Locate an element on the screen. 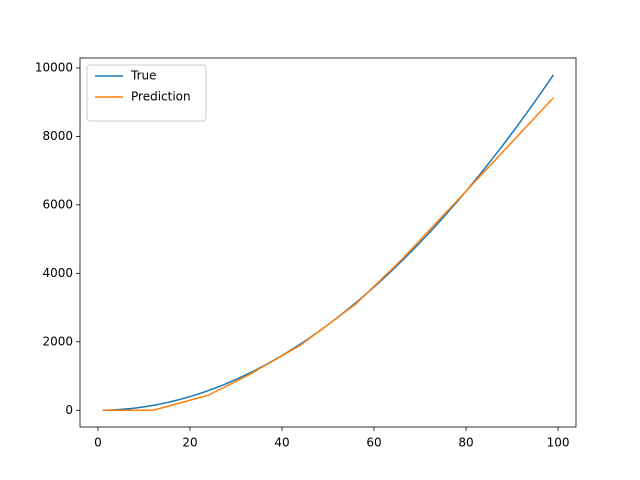 The height and width of the screenshot is (480, 640). legend-label: True is located at coordinates (143, 76).